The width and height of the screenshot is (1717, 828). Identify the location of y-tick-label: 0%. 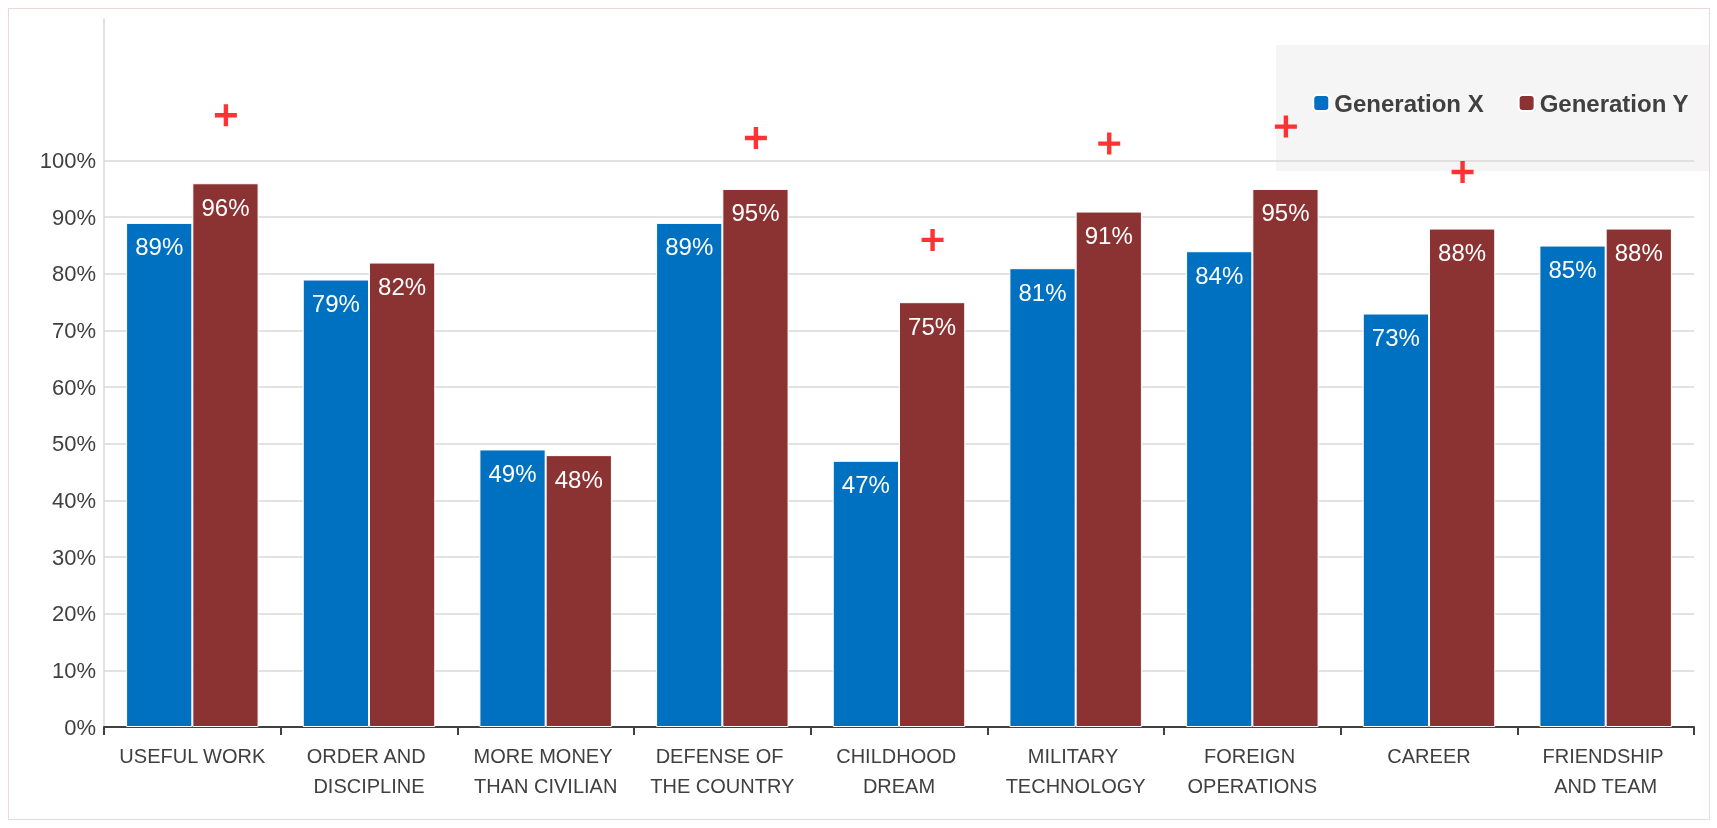
(80, 727).